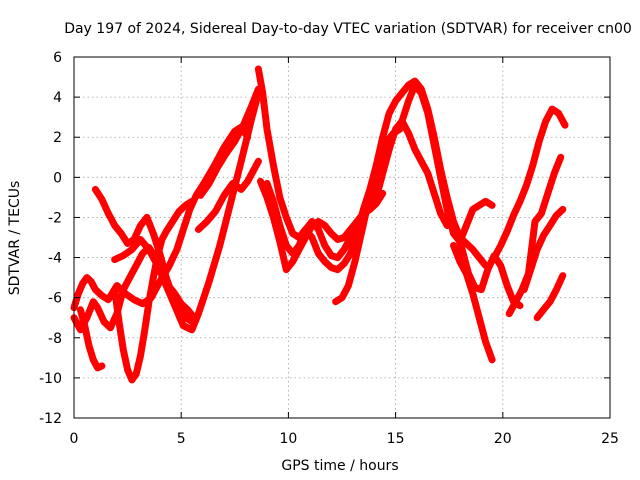 The image size is (640, 480). Describe the element at coordinates (15, 238) in the screenshot. I see `y-axis-label: SDTVAR / TECUs` at that location.